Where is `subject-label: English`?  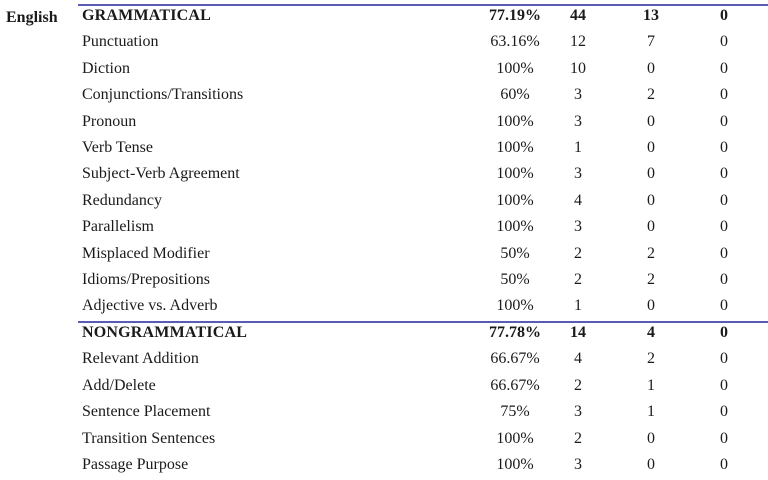
subject-label: English is located at coordinates (32, 17).